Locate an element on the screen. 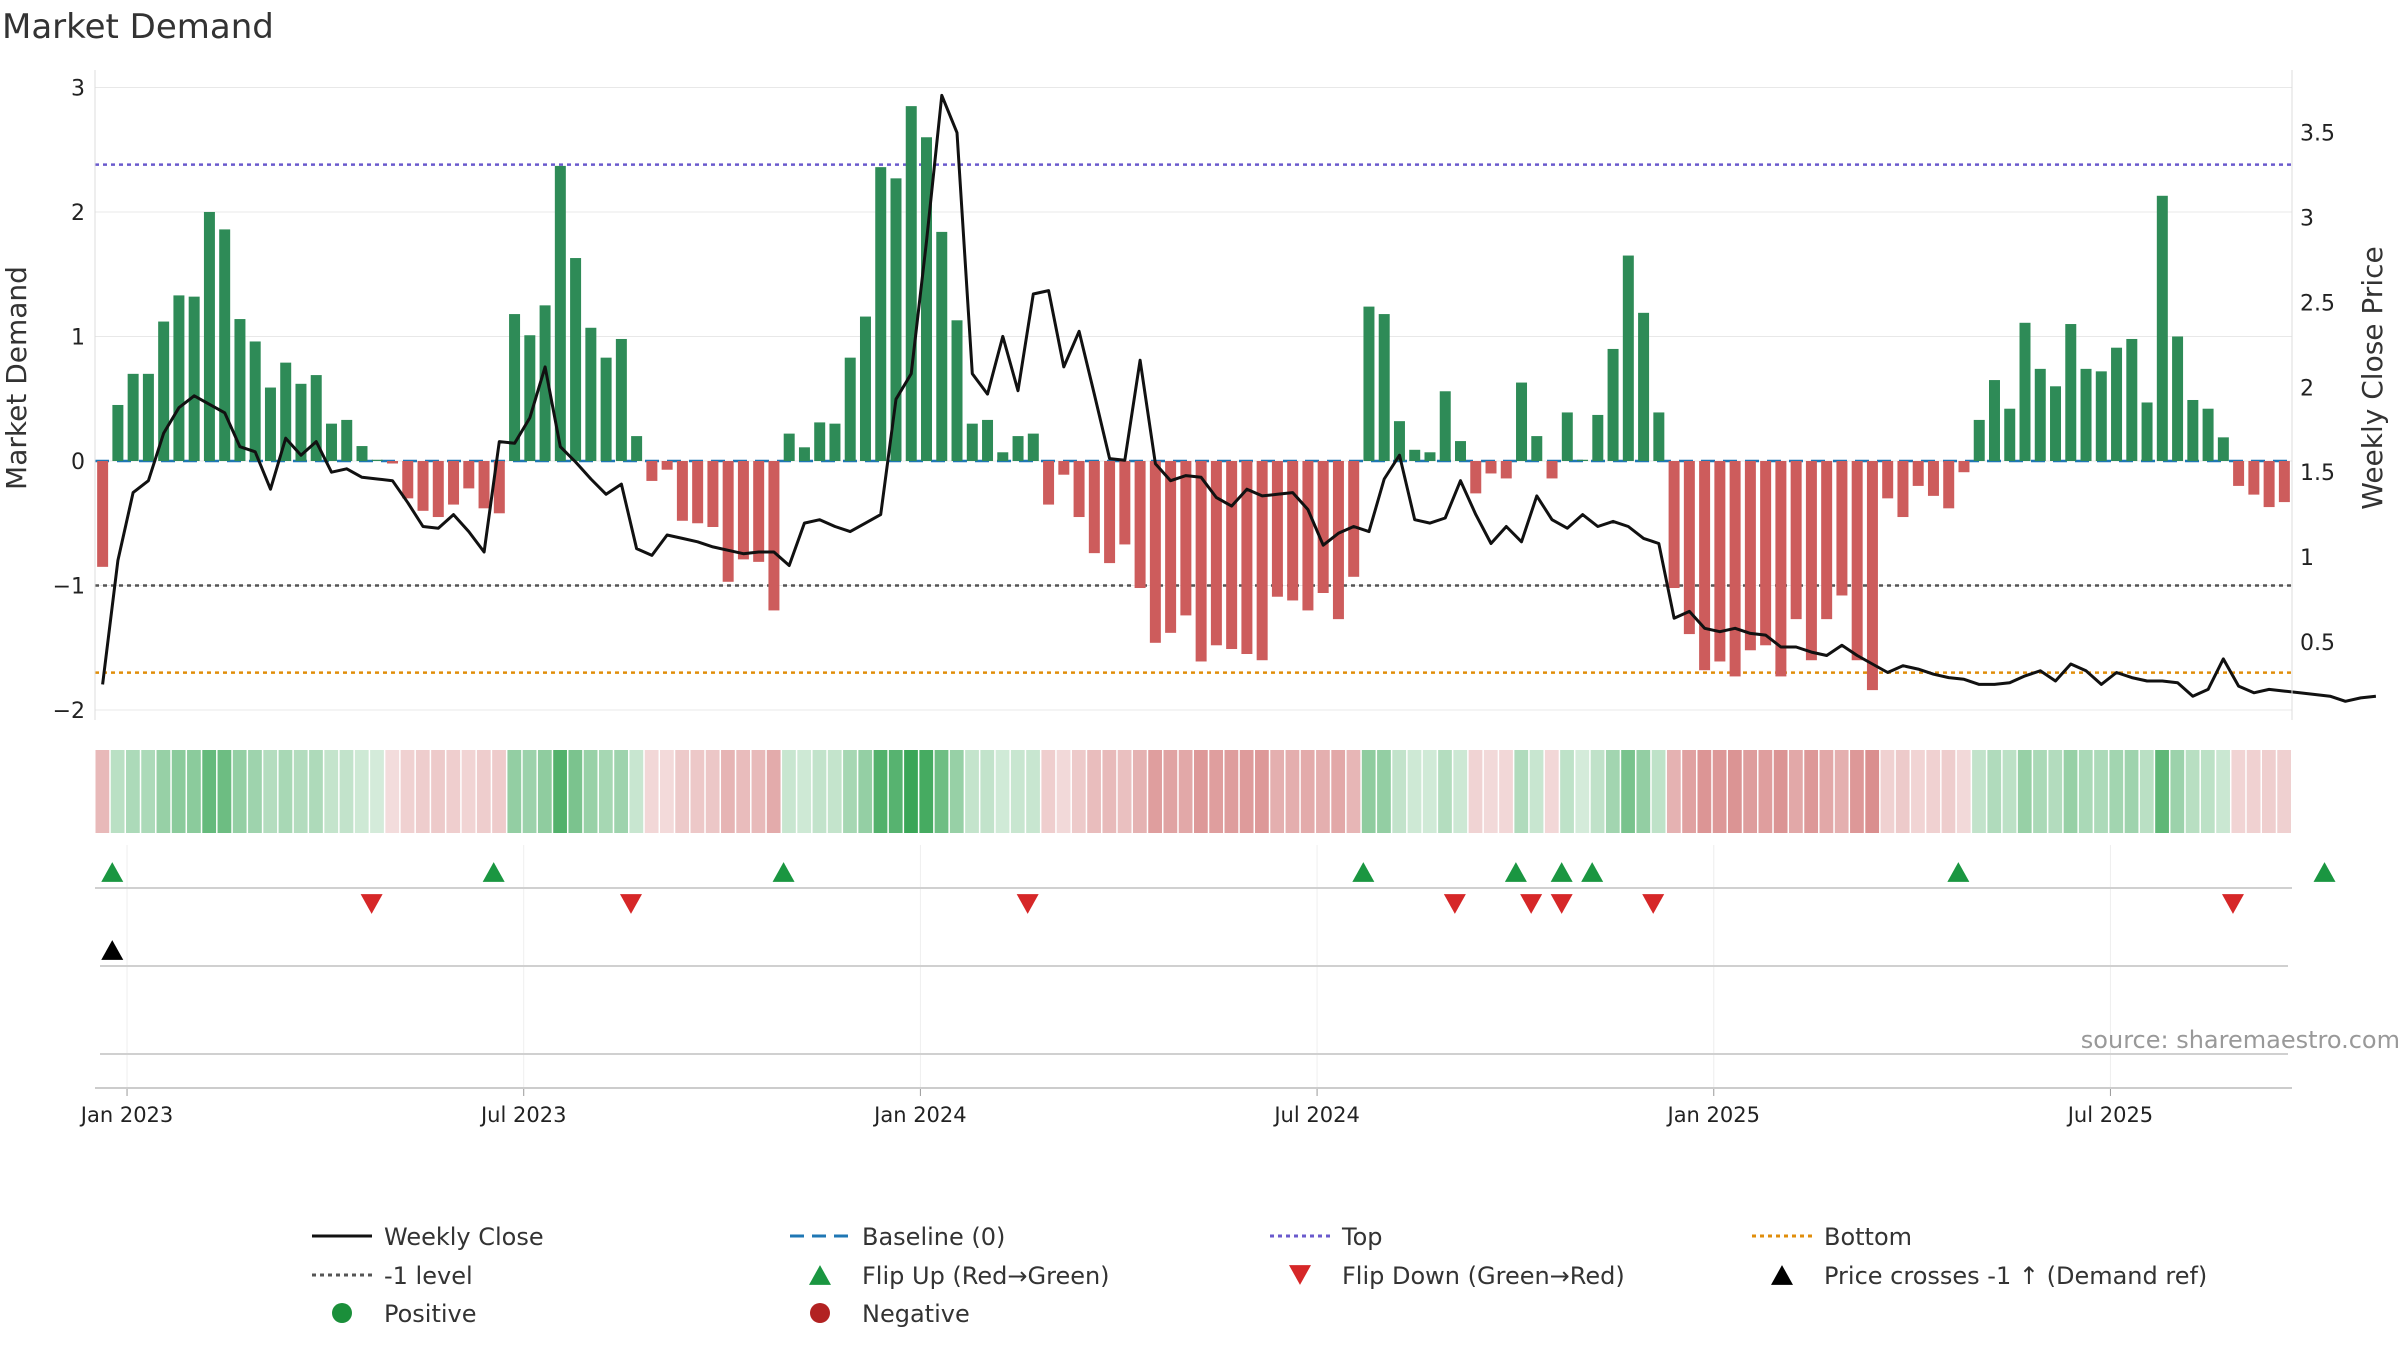 The image size is (2400, 1350). price-cross-panel is located at coordinates (112, 950).